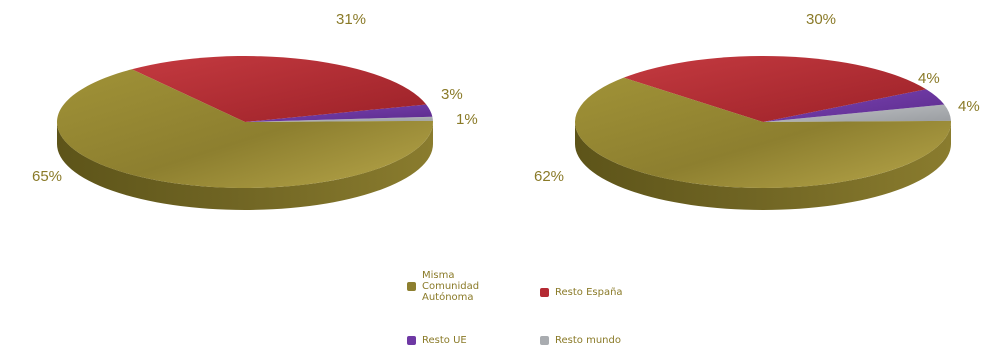  What do you see at coordinates (549, 176) in the screenshot?
I see `pie-label-misma: 62%` at bounding box center [549, 176].